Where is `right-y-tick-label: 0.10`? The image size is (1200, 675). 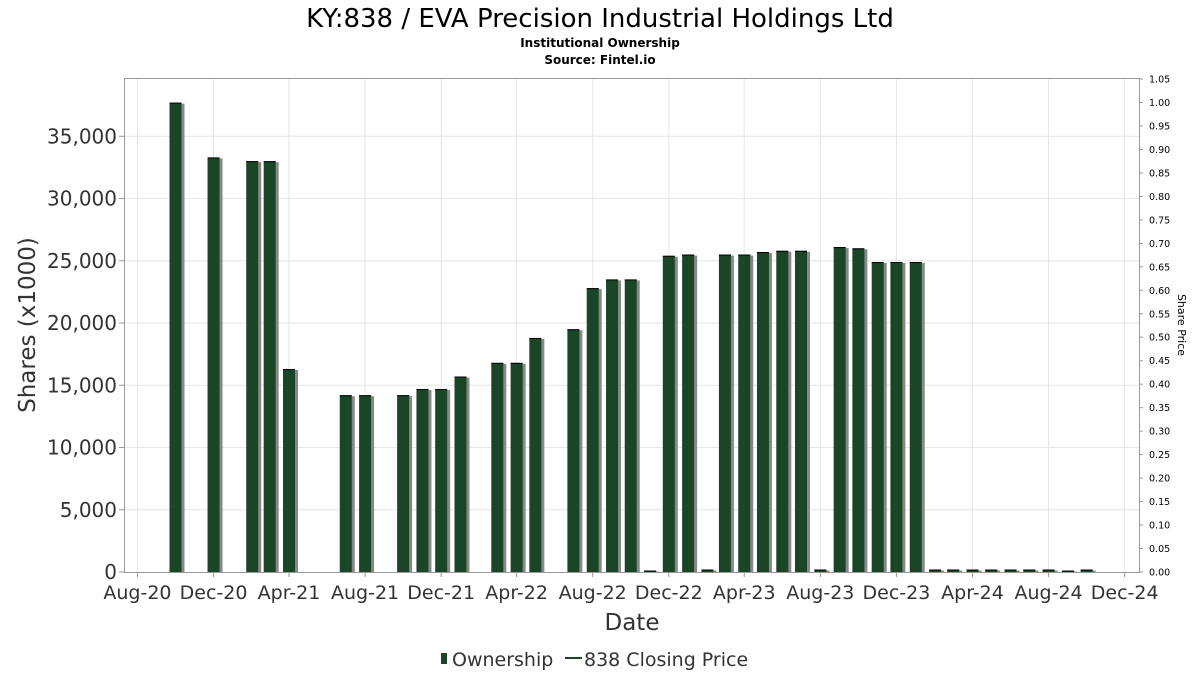 right-y-tick-label: 0.10 is located at coordinates (1159, 526).